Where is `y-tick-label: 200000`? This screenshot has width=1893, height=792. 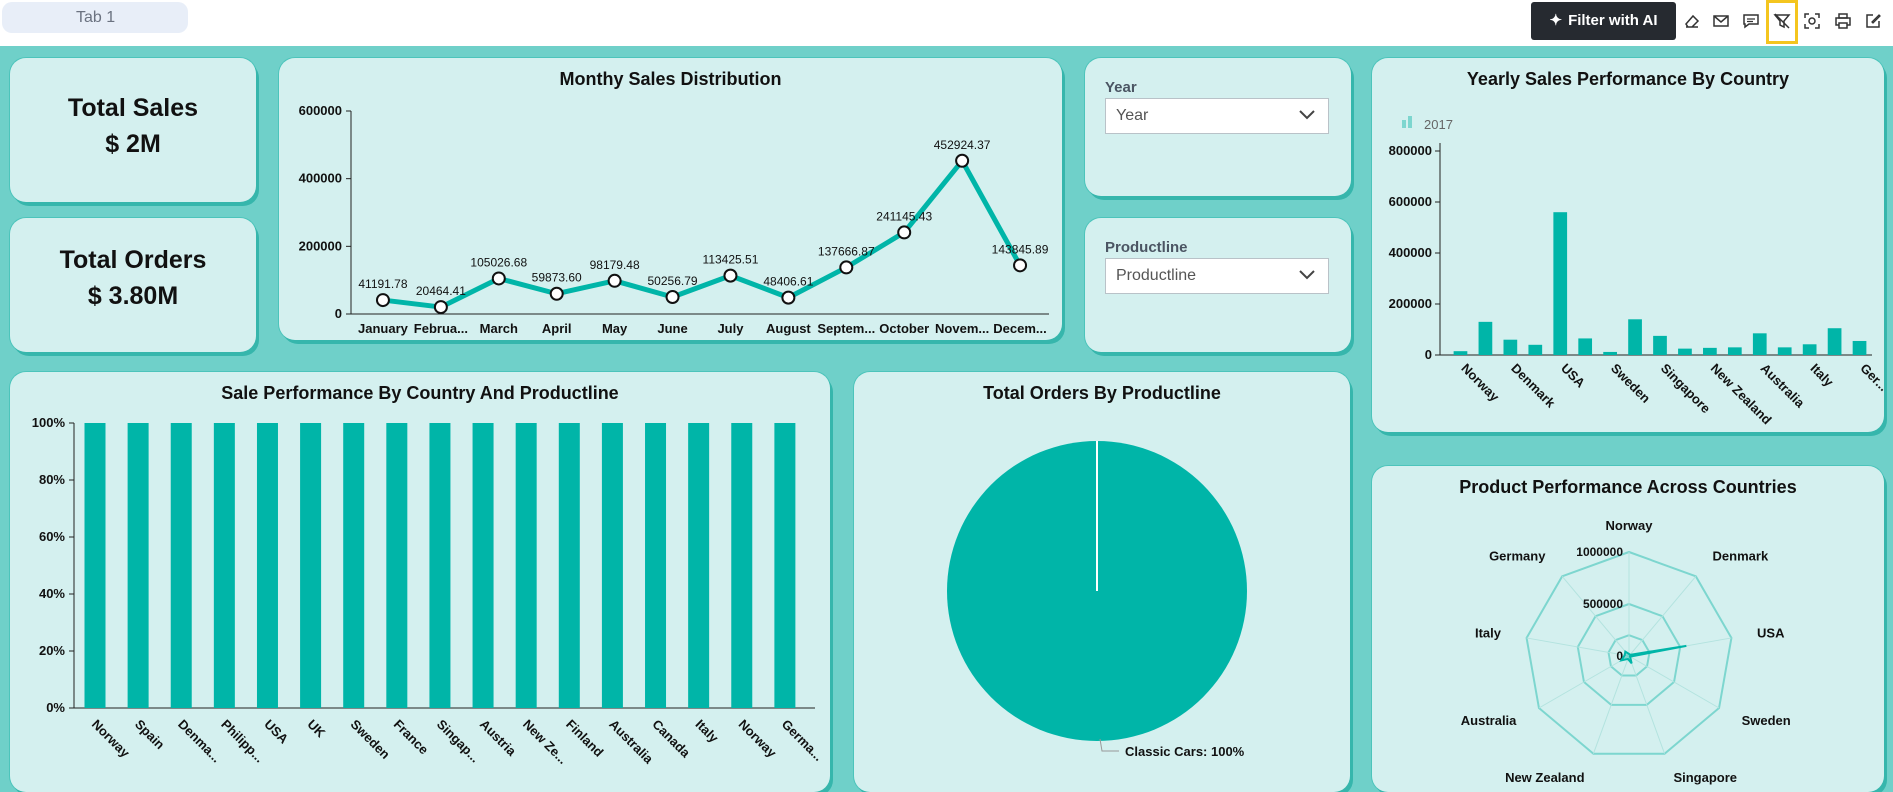 y-tick-label: 200000 is located at coordinates (1410, 303).